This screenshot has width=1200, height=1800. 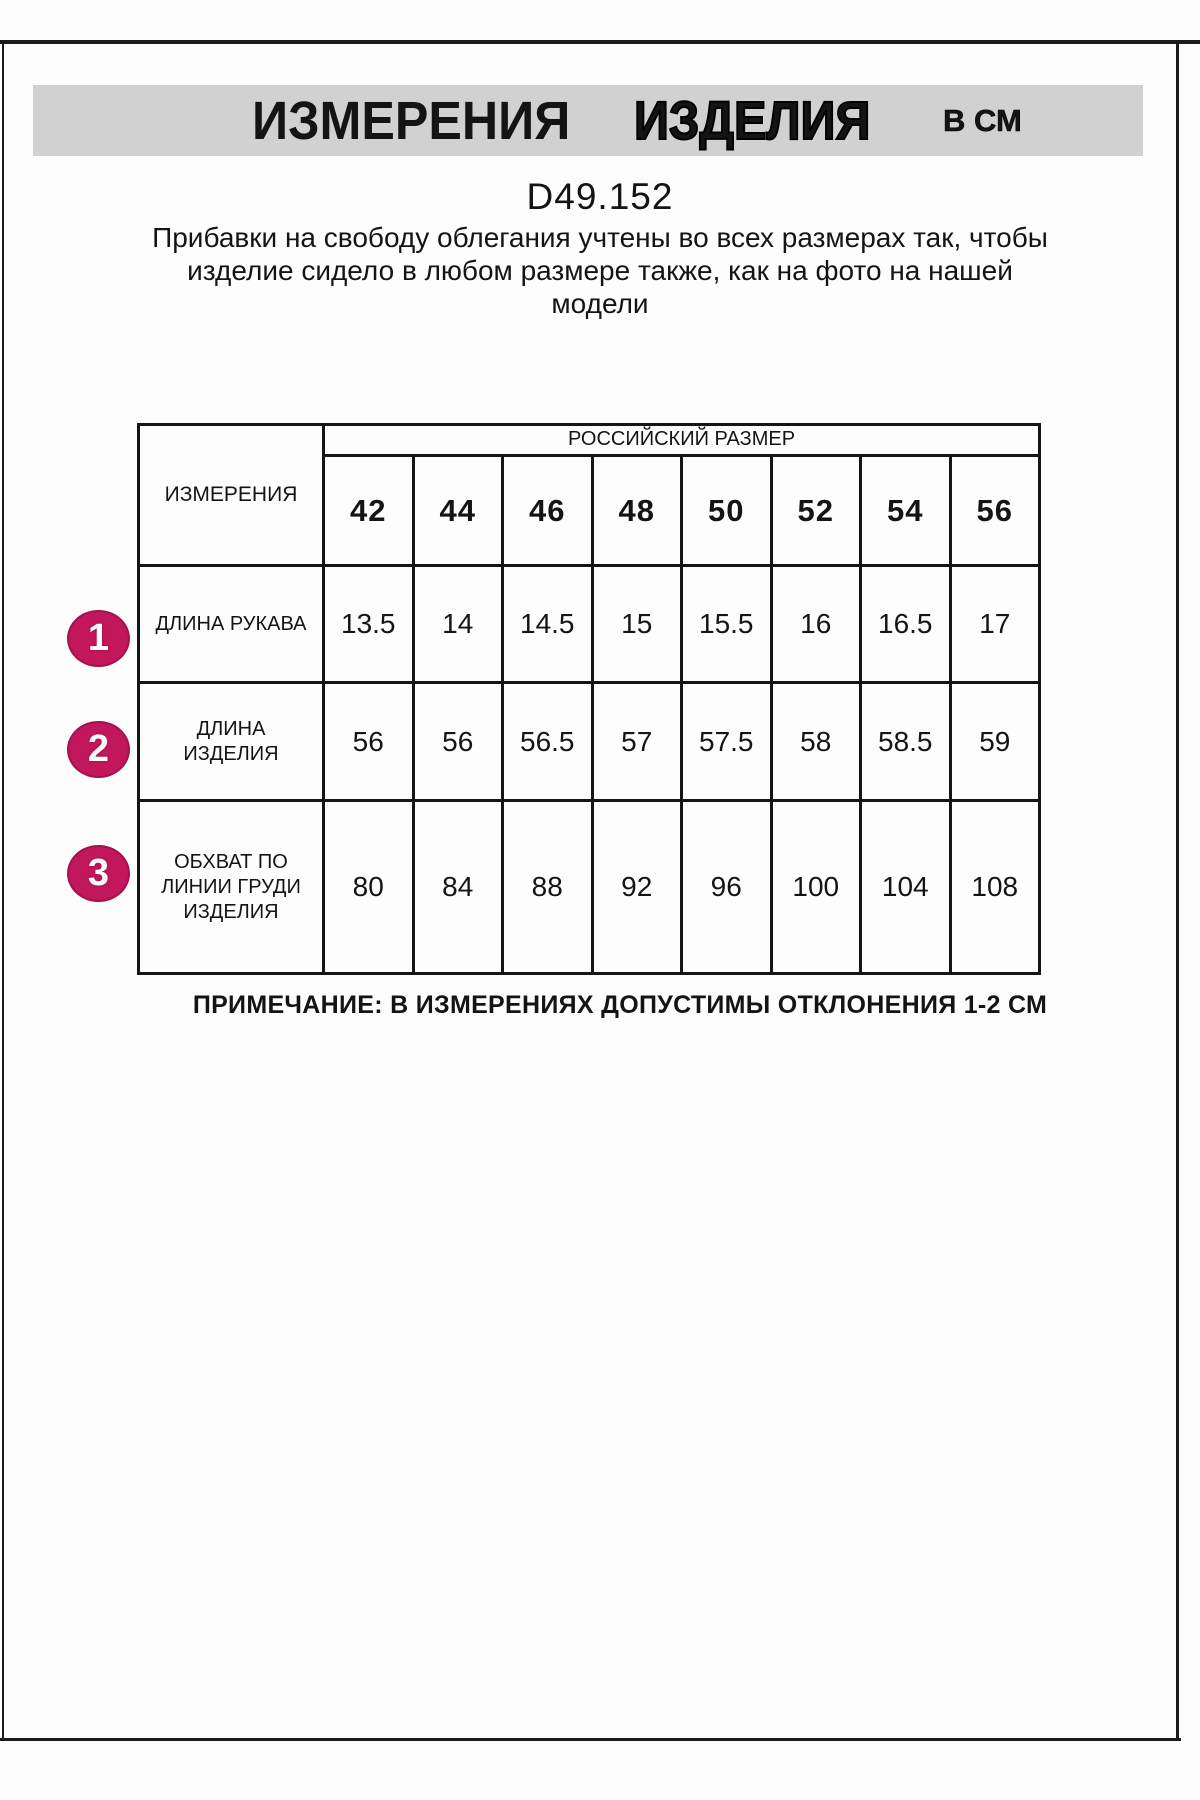 What do you see at coordinates (636, 624) in the screenshot?
I see `value-cell: 15` at bounding box center [636, 624].